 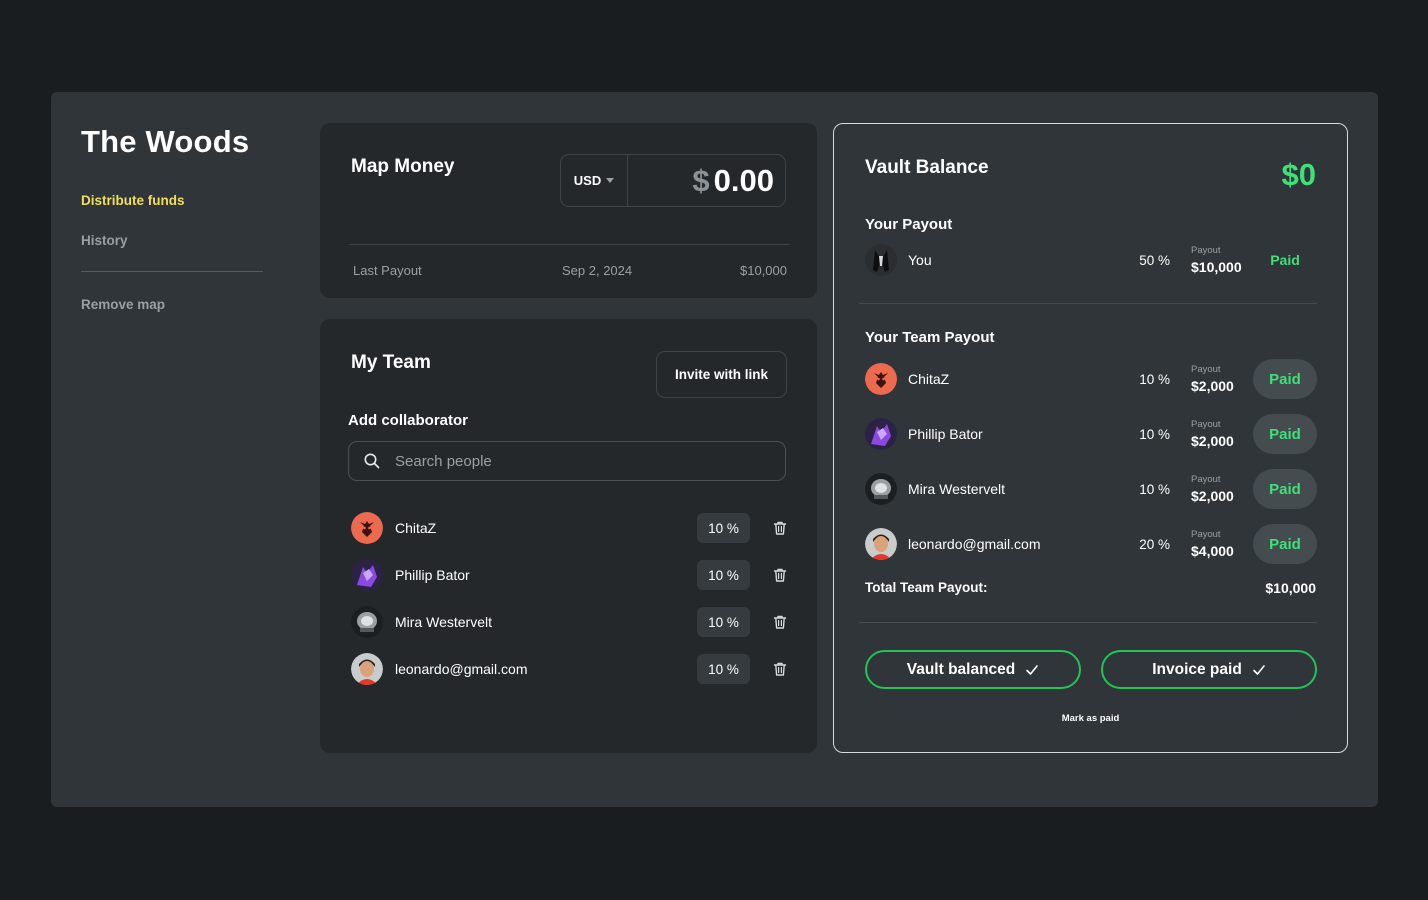 I want to click on your-payout-title: Your Payout, so click(x=909, y=224).